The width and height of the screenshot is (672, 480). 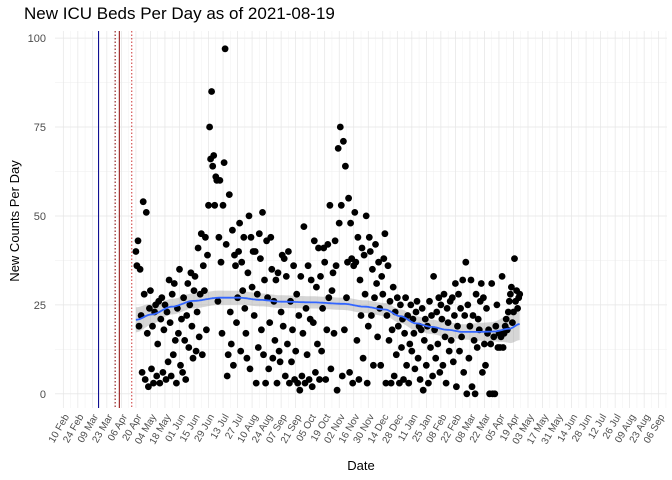 What do you see at coordinates (40, 306) in the screenshot?
I see `y-tick-label: 25` at bounding box center [40, 306].